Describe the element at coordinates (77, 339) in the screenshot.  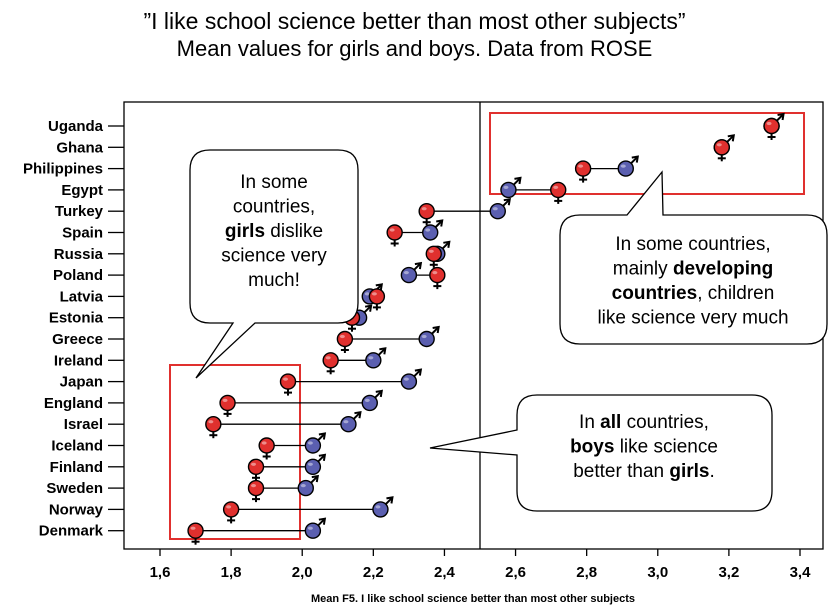
I see `country-label: Greece` at that location.